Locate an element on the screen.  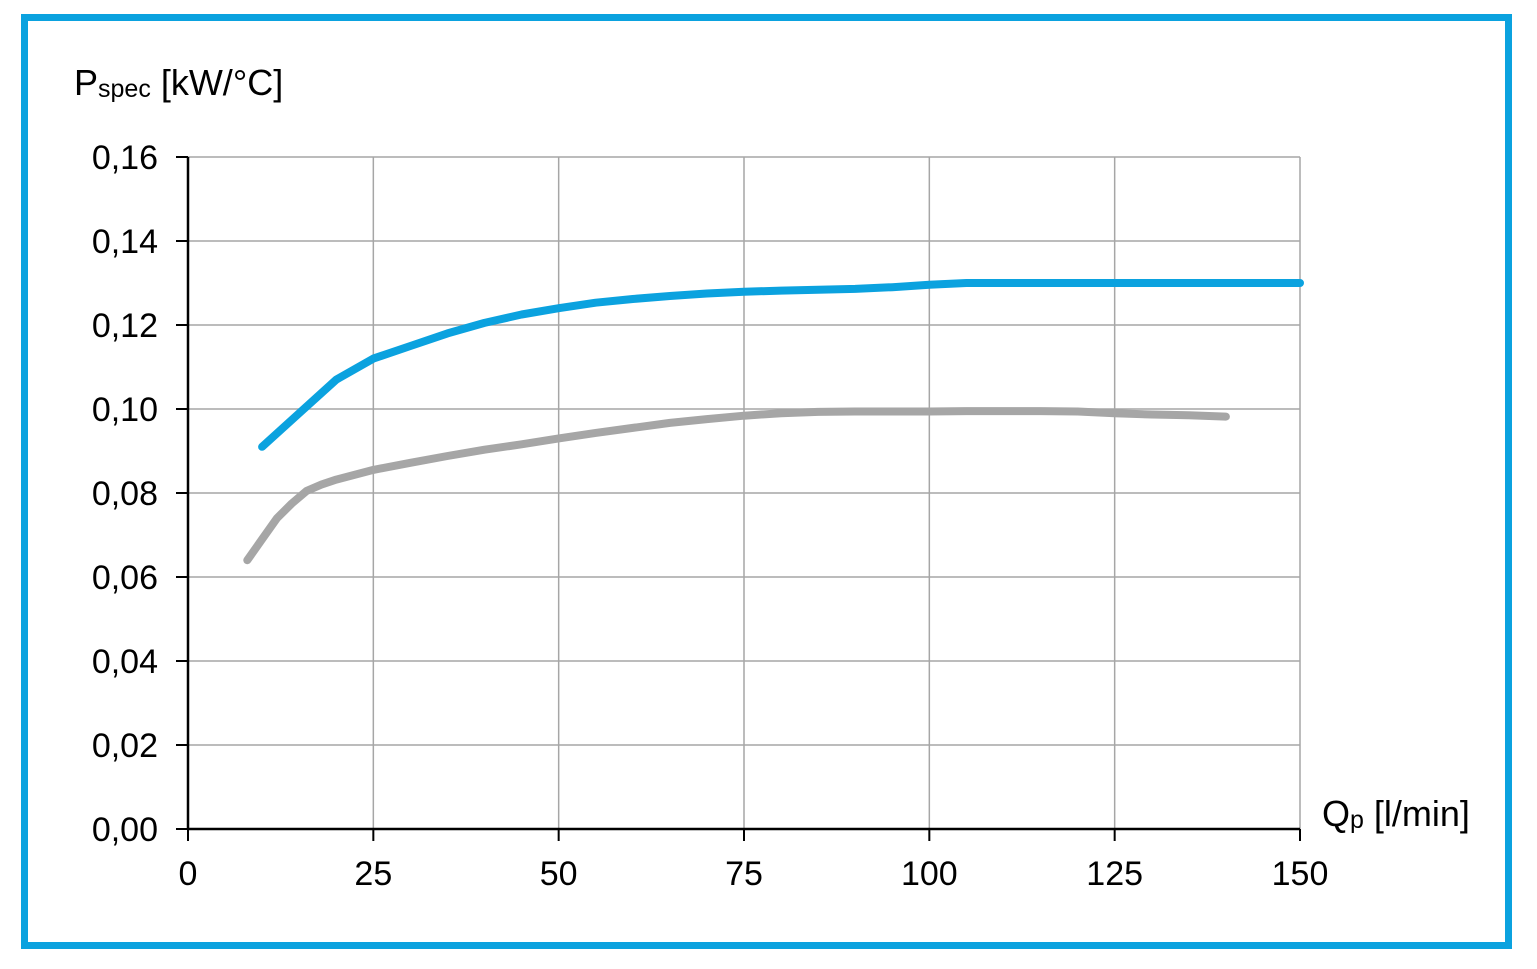
x-tick-label: 25 is located at coordinates (373, 874).